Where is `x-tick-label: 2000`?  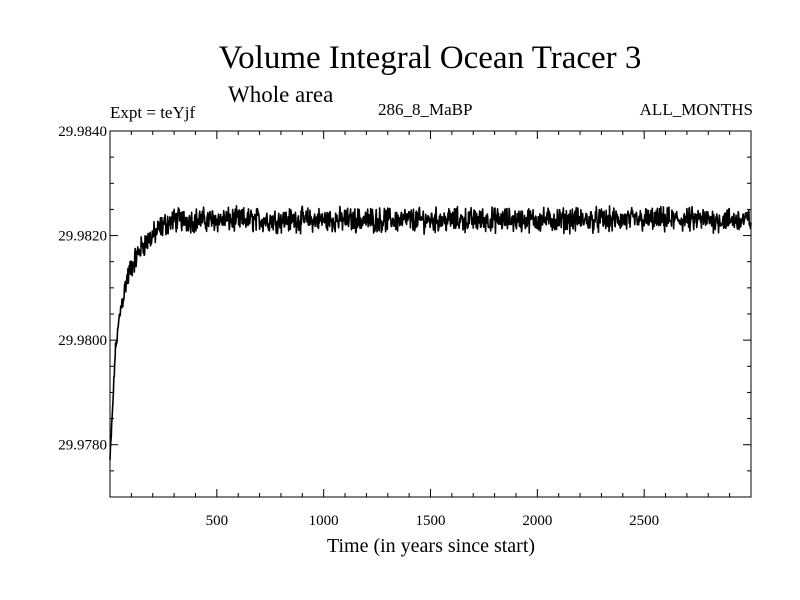
x-tick-label: 2000 is located at coordinates (537, 521).